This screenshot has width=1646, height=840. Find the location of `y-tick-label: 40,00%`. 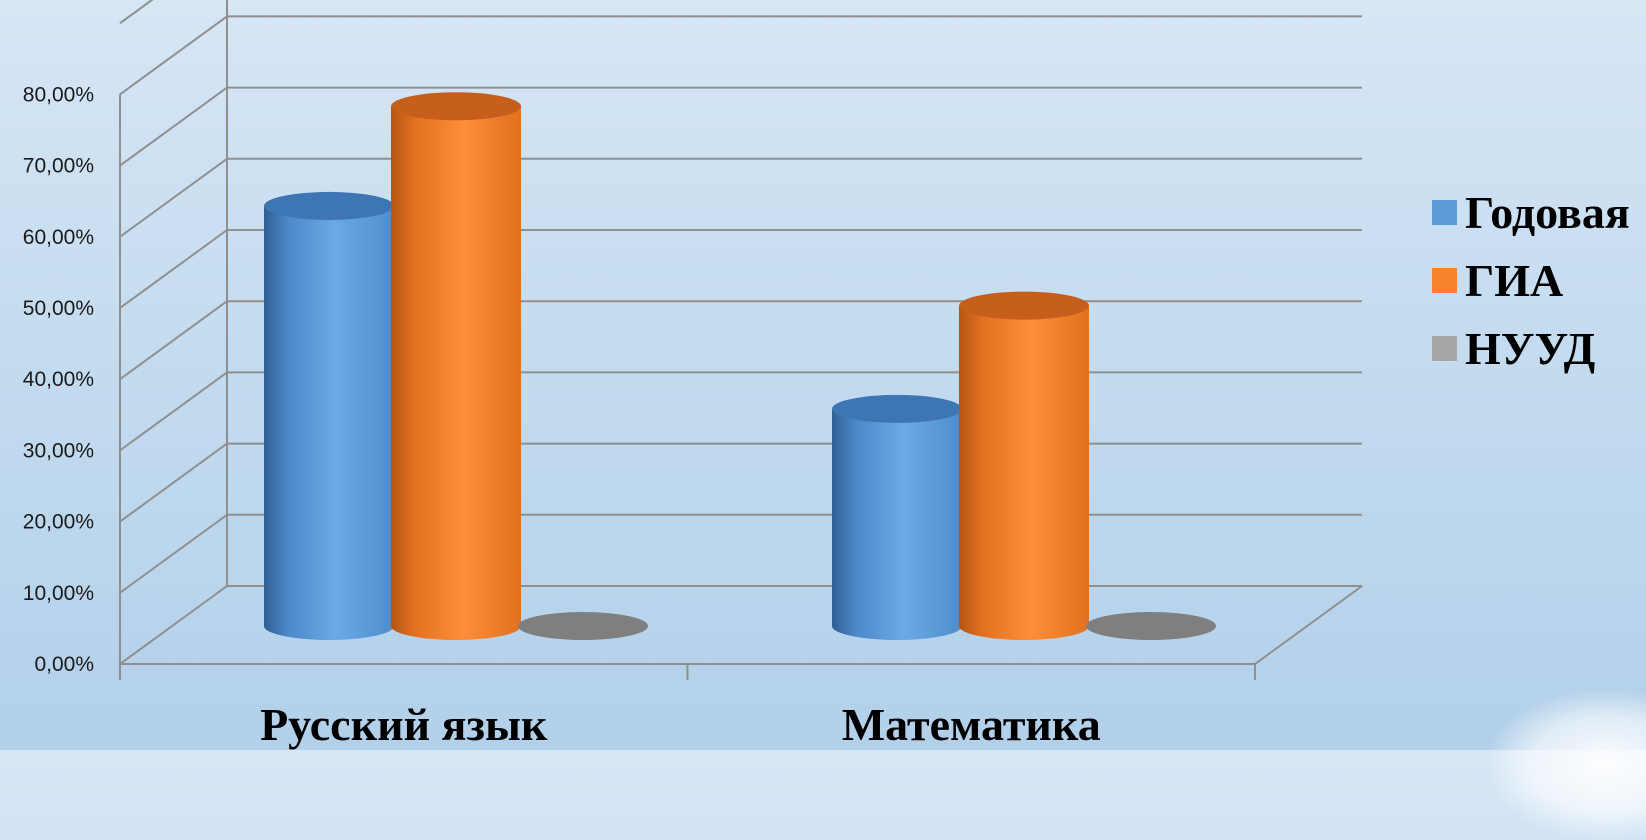

y-tick-label: 40,00% is located at coordinates (58, 379).